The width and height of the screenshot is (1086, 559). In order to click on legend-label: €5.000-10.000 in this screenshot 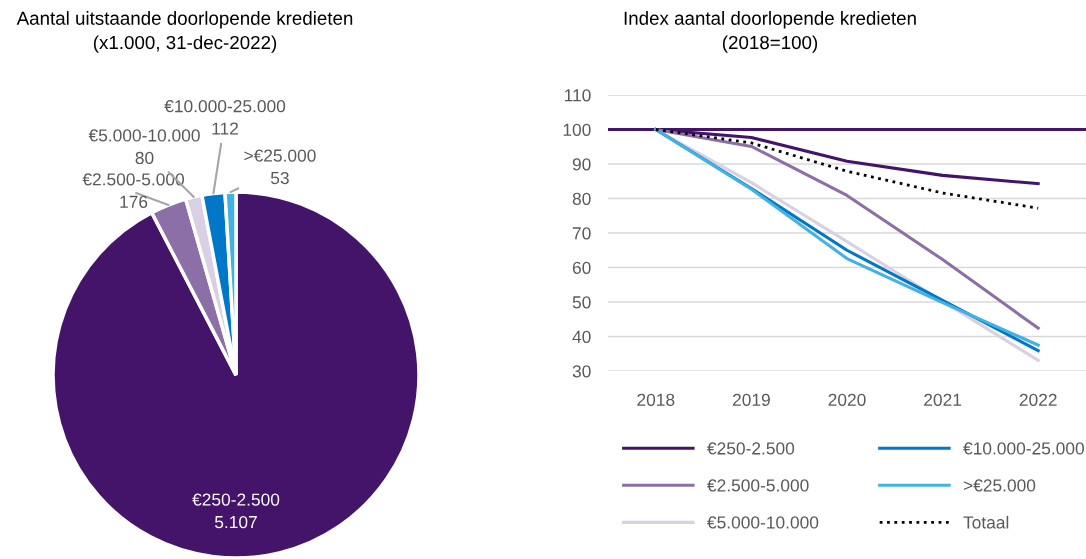, I will do `click(763, 522)`.